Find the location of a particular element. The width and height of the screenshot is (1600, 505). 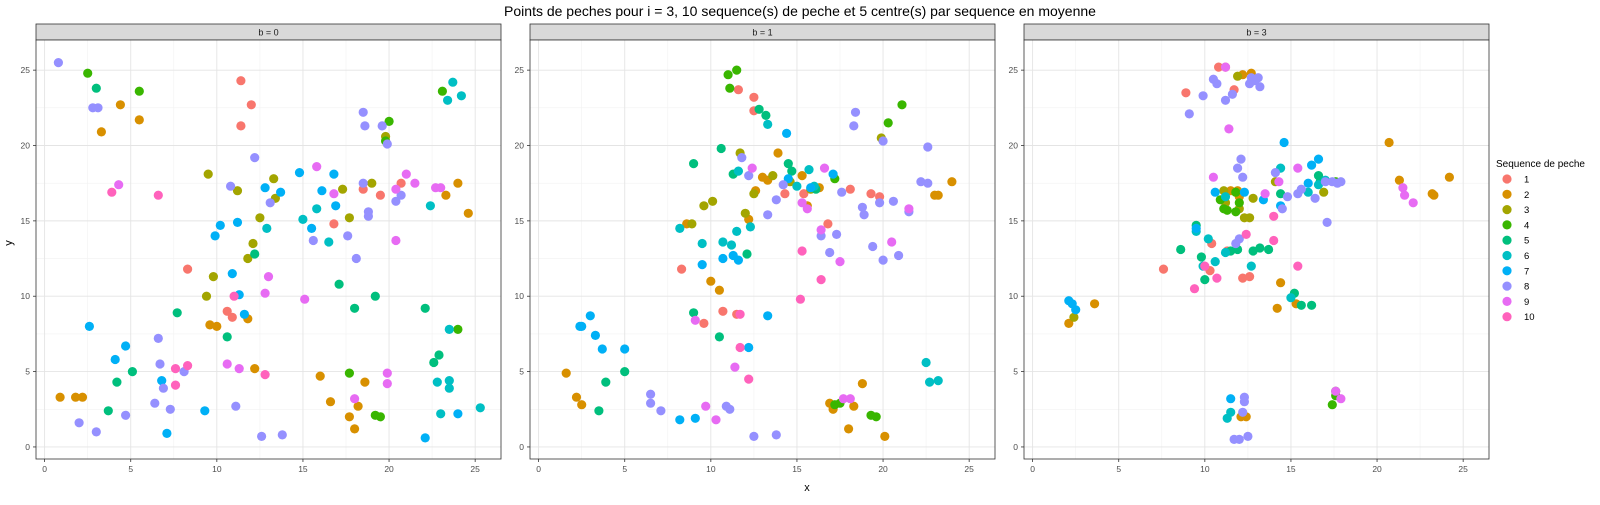

y-tick-label: 25 is located at coordinates (1014, 70).